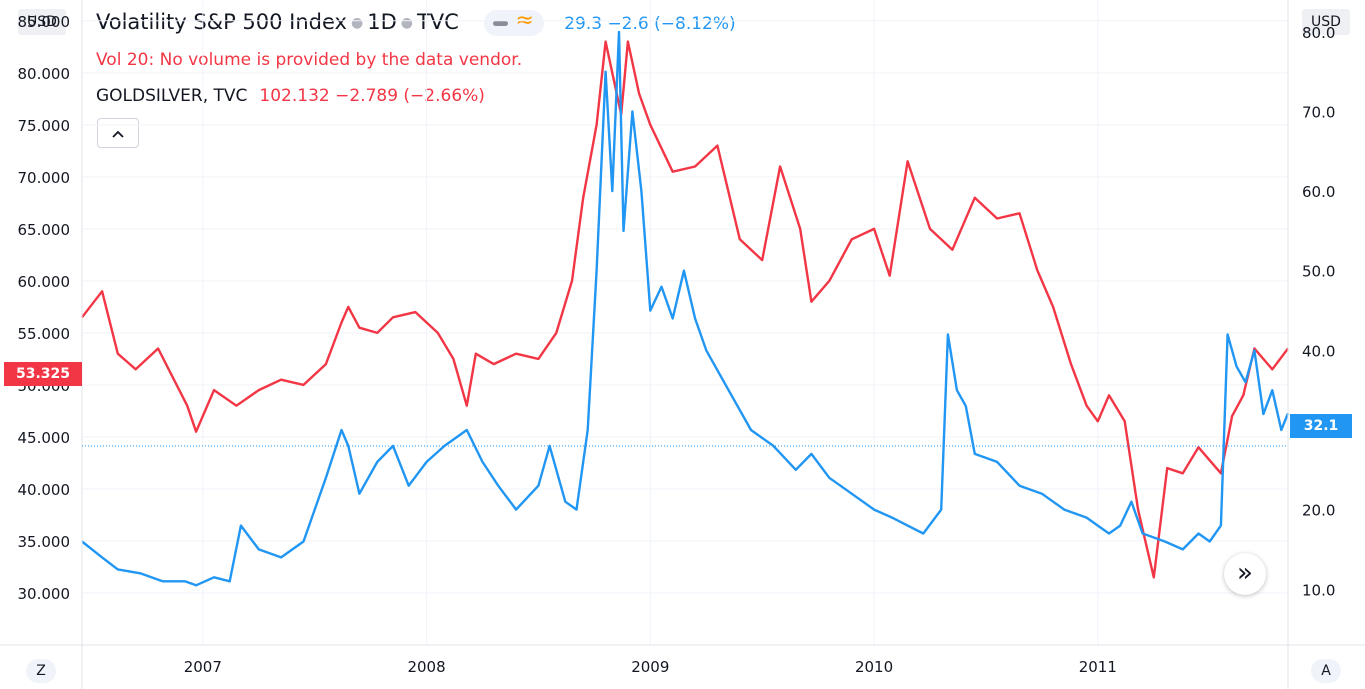 This screenshot has height=689, width=1365. Describe the element at coordinates (1318, 272) in the screenshot. I see `right-tick-label: 50.0` at that location.